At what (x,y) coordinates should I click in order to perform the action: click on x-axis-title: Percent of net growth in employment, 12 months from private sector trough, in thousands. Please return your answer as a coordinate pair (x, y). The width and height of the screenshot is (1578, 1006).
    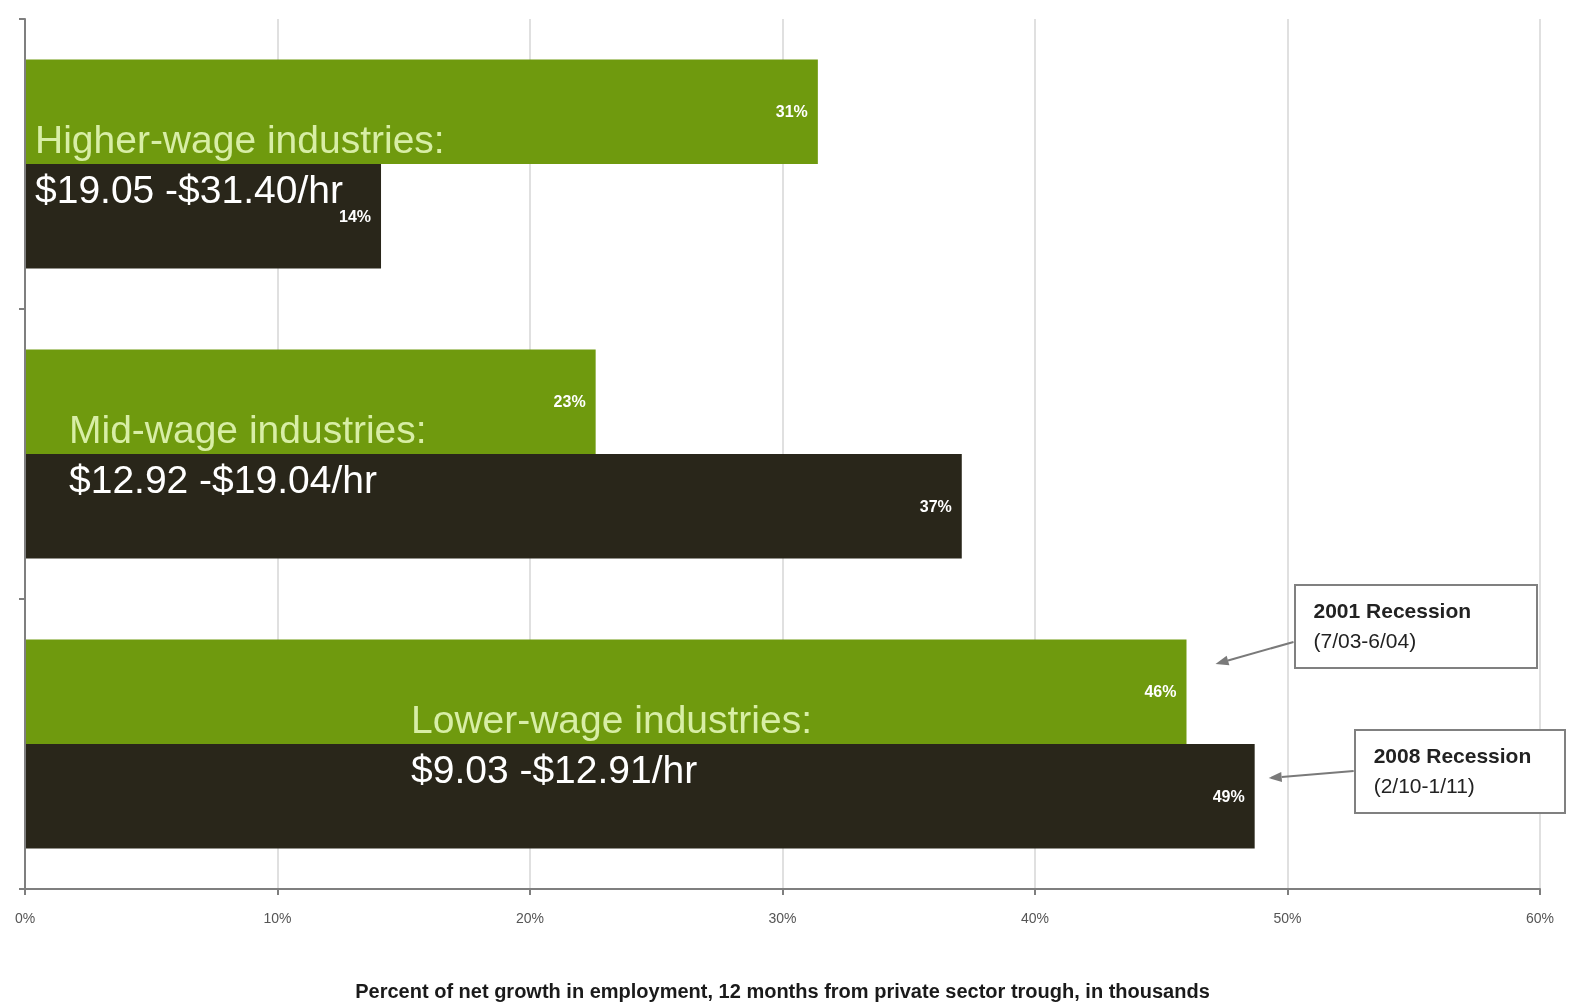
    Looking at the image, I should click on (782, 991).